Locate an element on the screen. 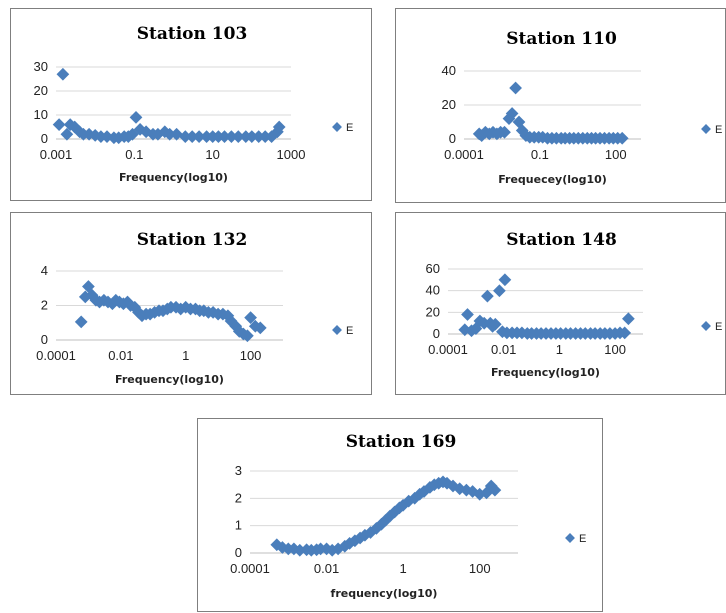 The width and height of the screenshot is (726, 613). x-tick-label: 1000 is located at coordinates (291, 154).